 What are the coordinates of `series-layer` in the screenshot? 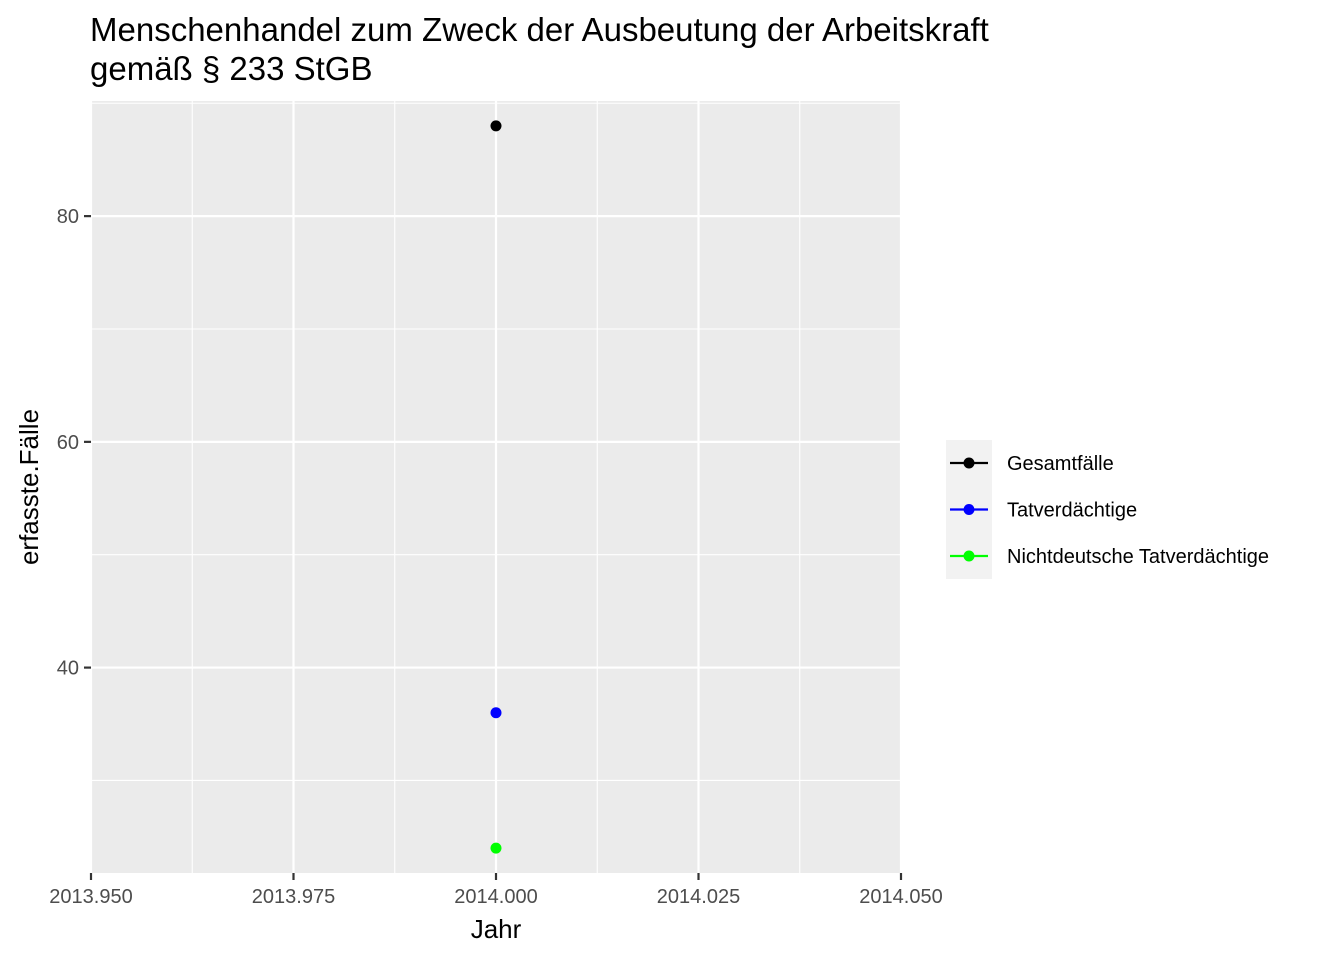 It's located at (496, 487).